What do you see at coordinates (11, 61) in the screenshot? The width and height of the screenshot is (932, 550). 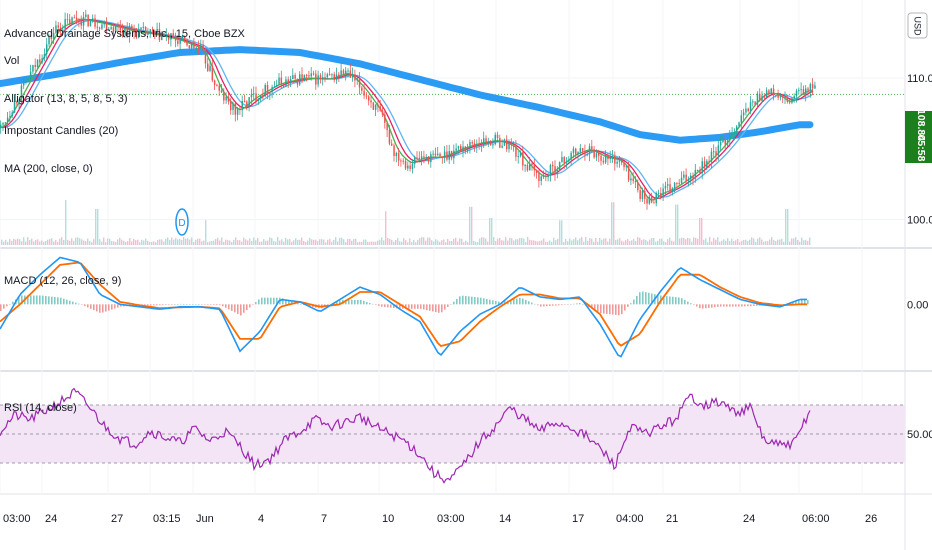 I see `legend-vol: Vol` at bounding box center [11, 61].